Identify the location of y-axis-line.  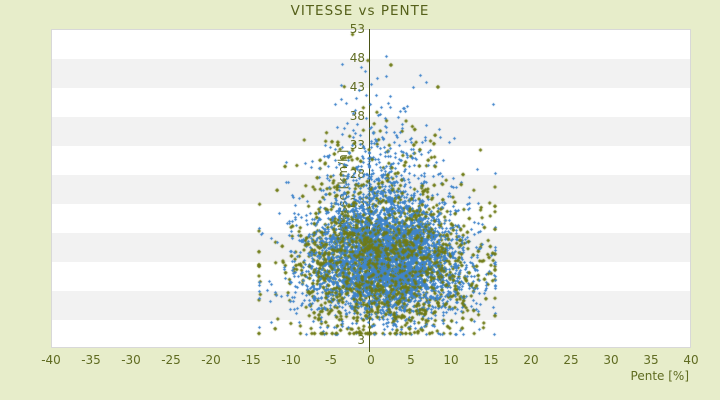
(369, 190).